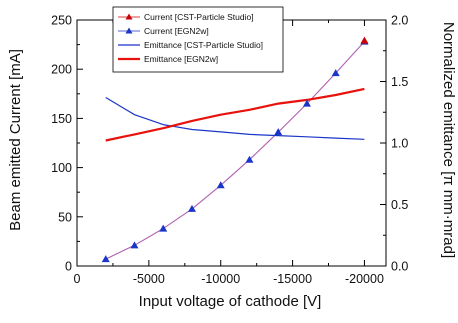 This screenshot has width=458, height=323. I want to click on y2-axis-title: Normalized emittance [π mm·mrad], so click(448, 140).